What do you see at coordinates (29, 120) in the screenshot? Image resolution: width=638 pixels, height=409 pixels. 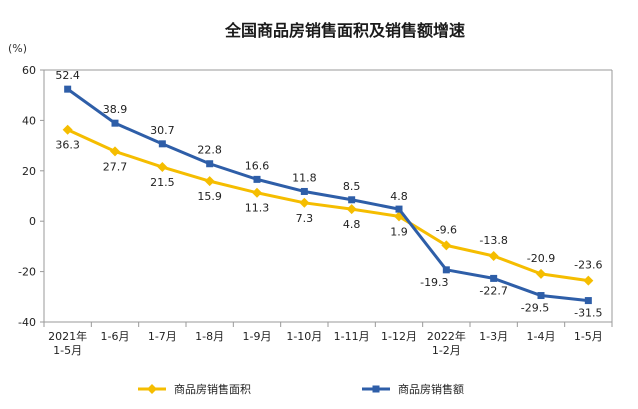 I see `y-tick-label: 40` at bounding box center [29, 120].